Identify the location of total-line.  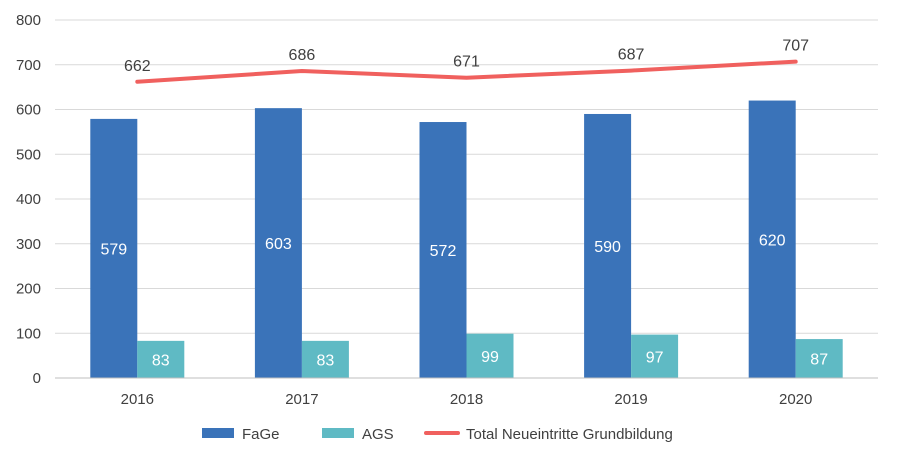
(466, 71).